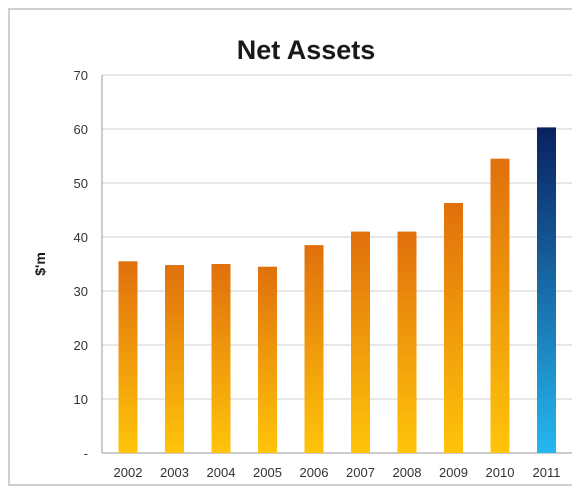 The width and height of the screenshot is (572, 494). What do you see at coordinates (500, 305) in the screenshot?
I see `bar-2010` at bounding box center [500, 305].